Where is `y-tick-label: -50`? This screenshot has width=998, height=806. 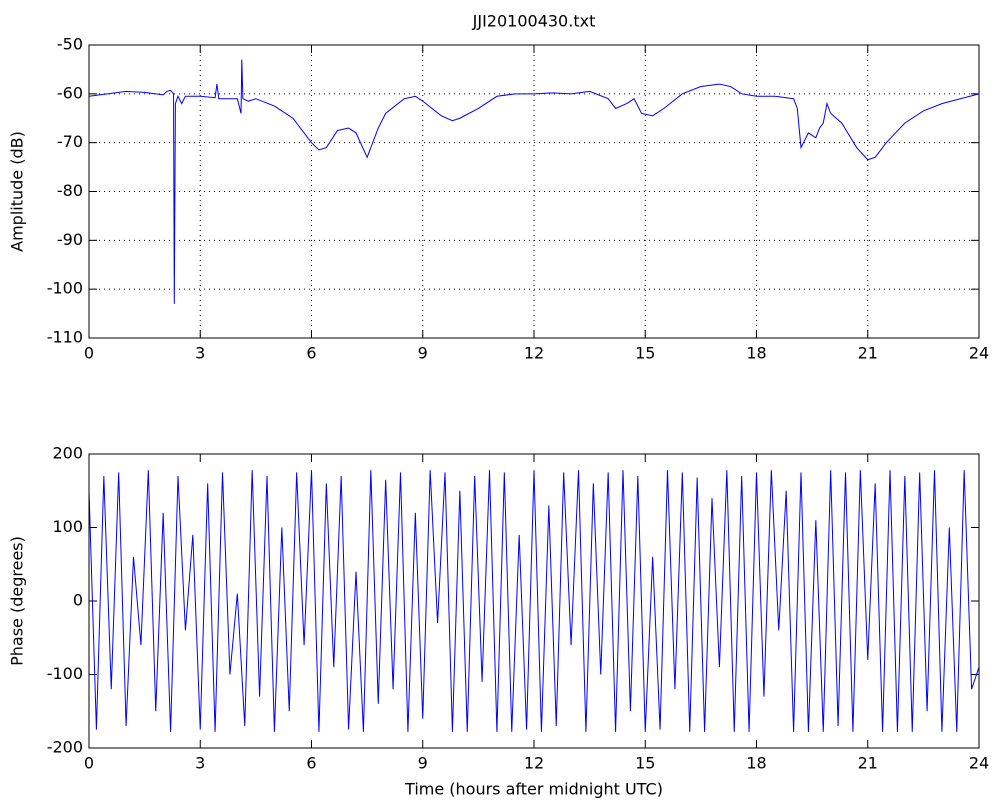
y-tick-label: -50 is located at coordinates (70, 44).